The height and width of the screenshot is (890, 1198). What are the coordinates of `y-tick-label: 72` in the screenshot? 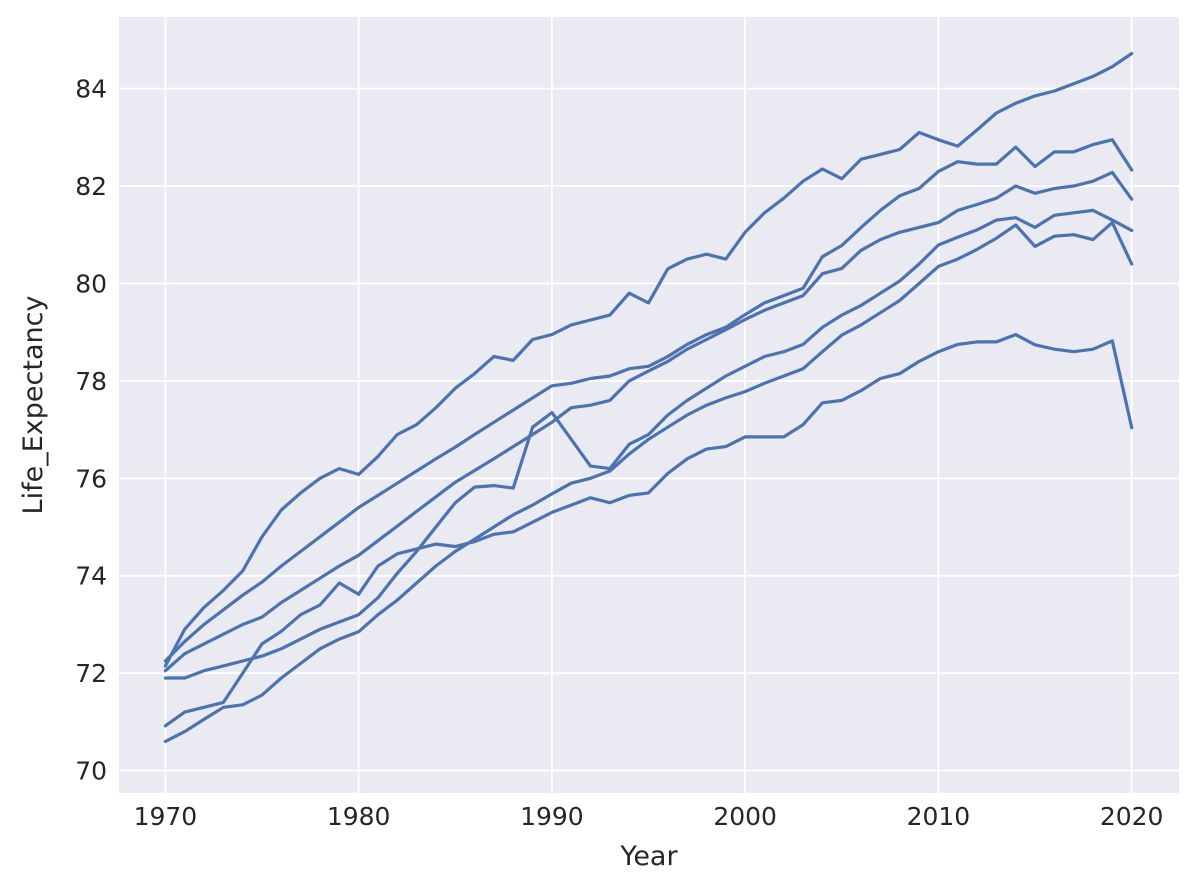 It's located at (91, 673).